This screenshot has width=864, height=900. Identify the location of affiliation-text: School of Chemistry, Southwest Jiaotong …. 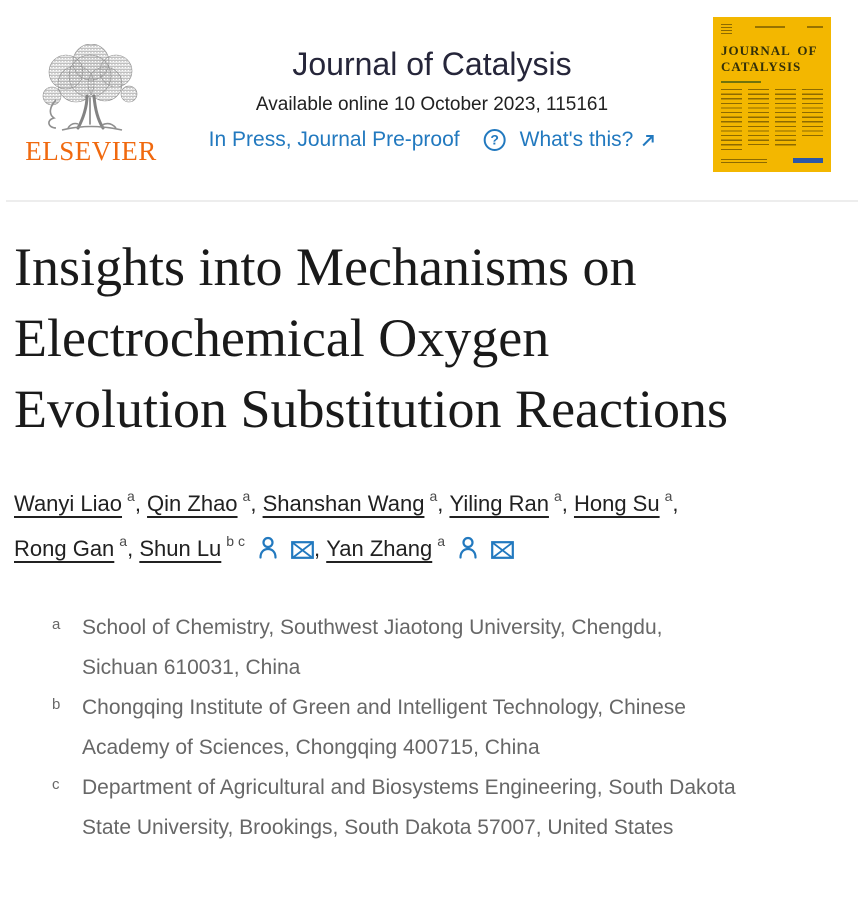
(372, 647).